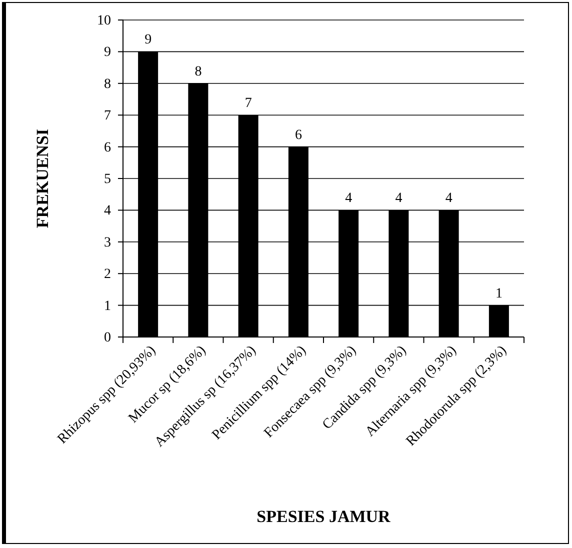 Image resolution: width=572 pixels, height=548 pixels. What do you see at coordinates (107, 338) in the screenshot?
I see `y-tick-label: 0` at bounding box center [107, 338].